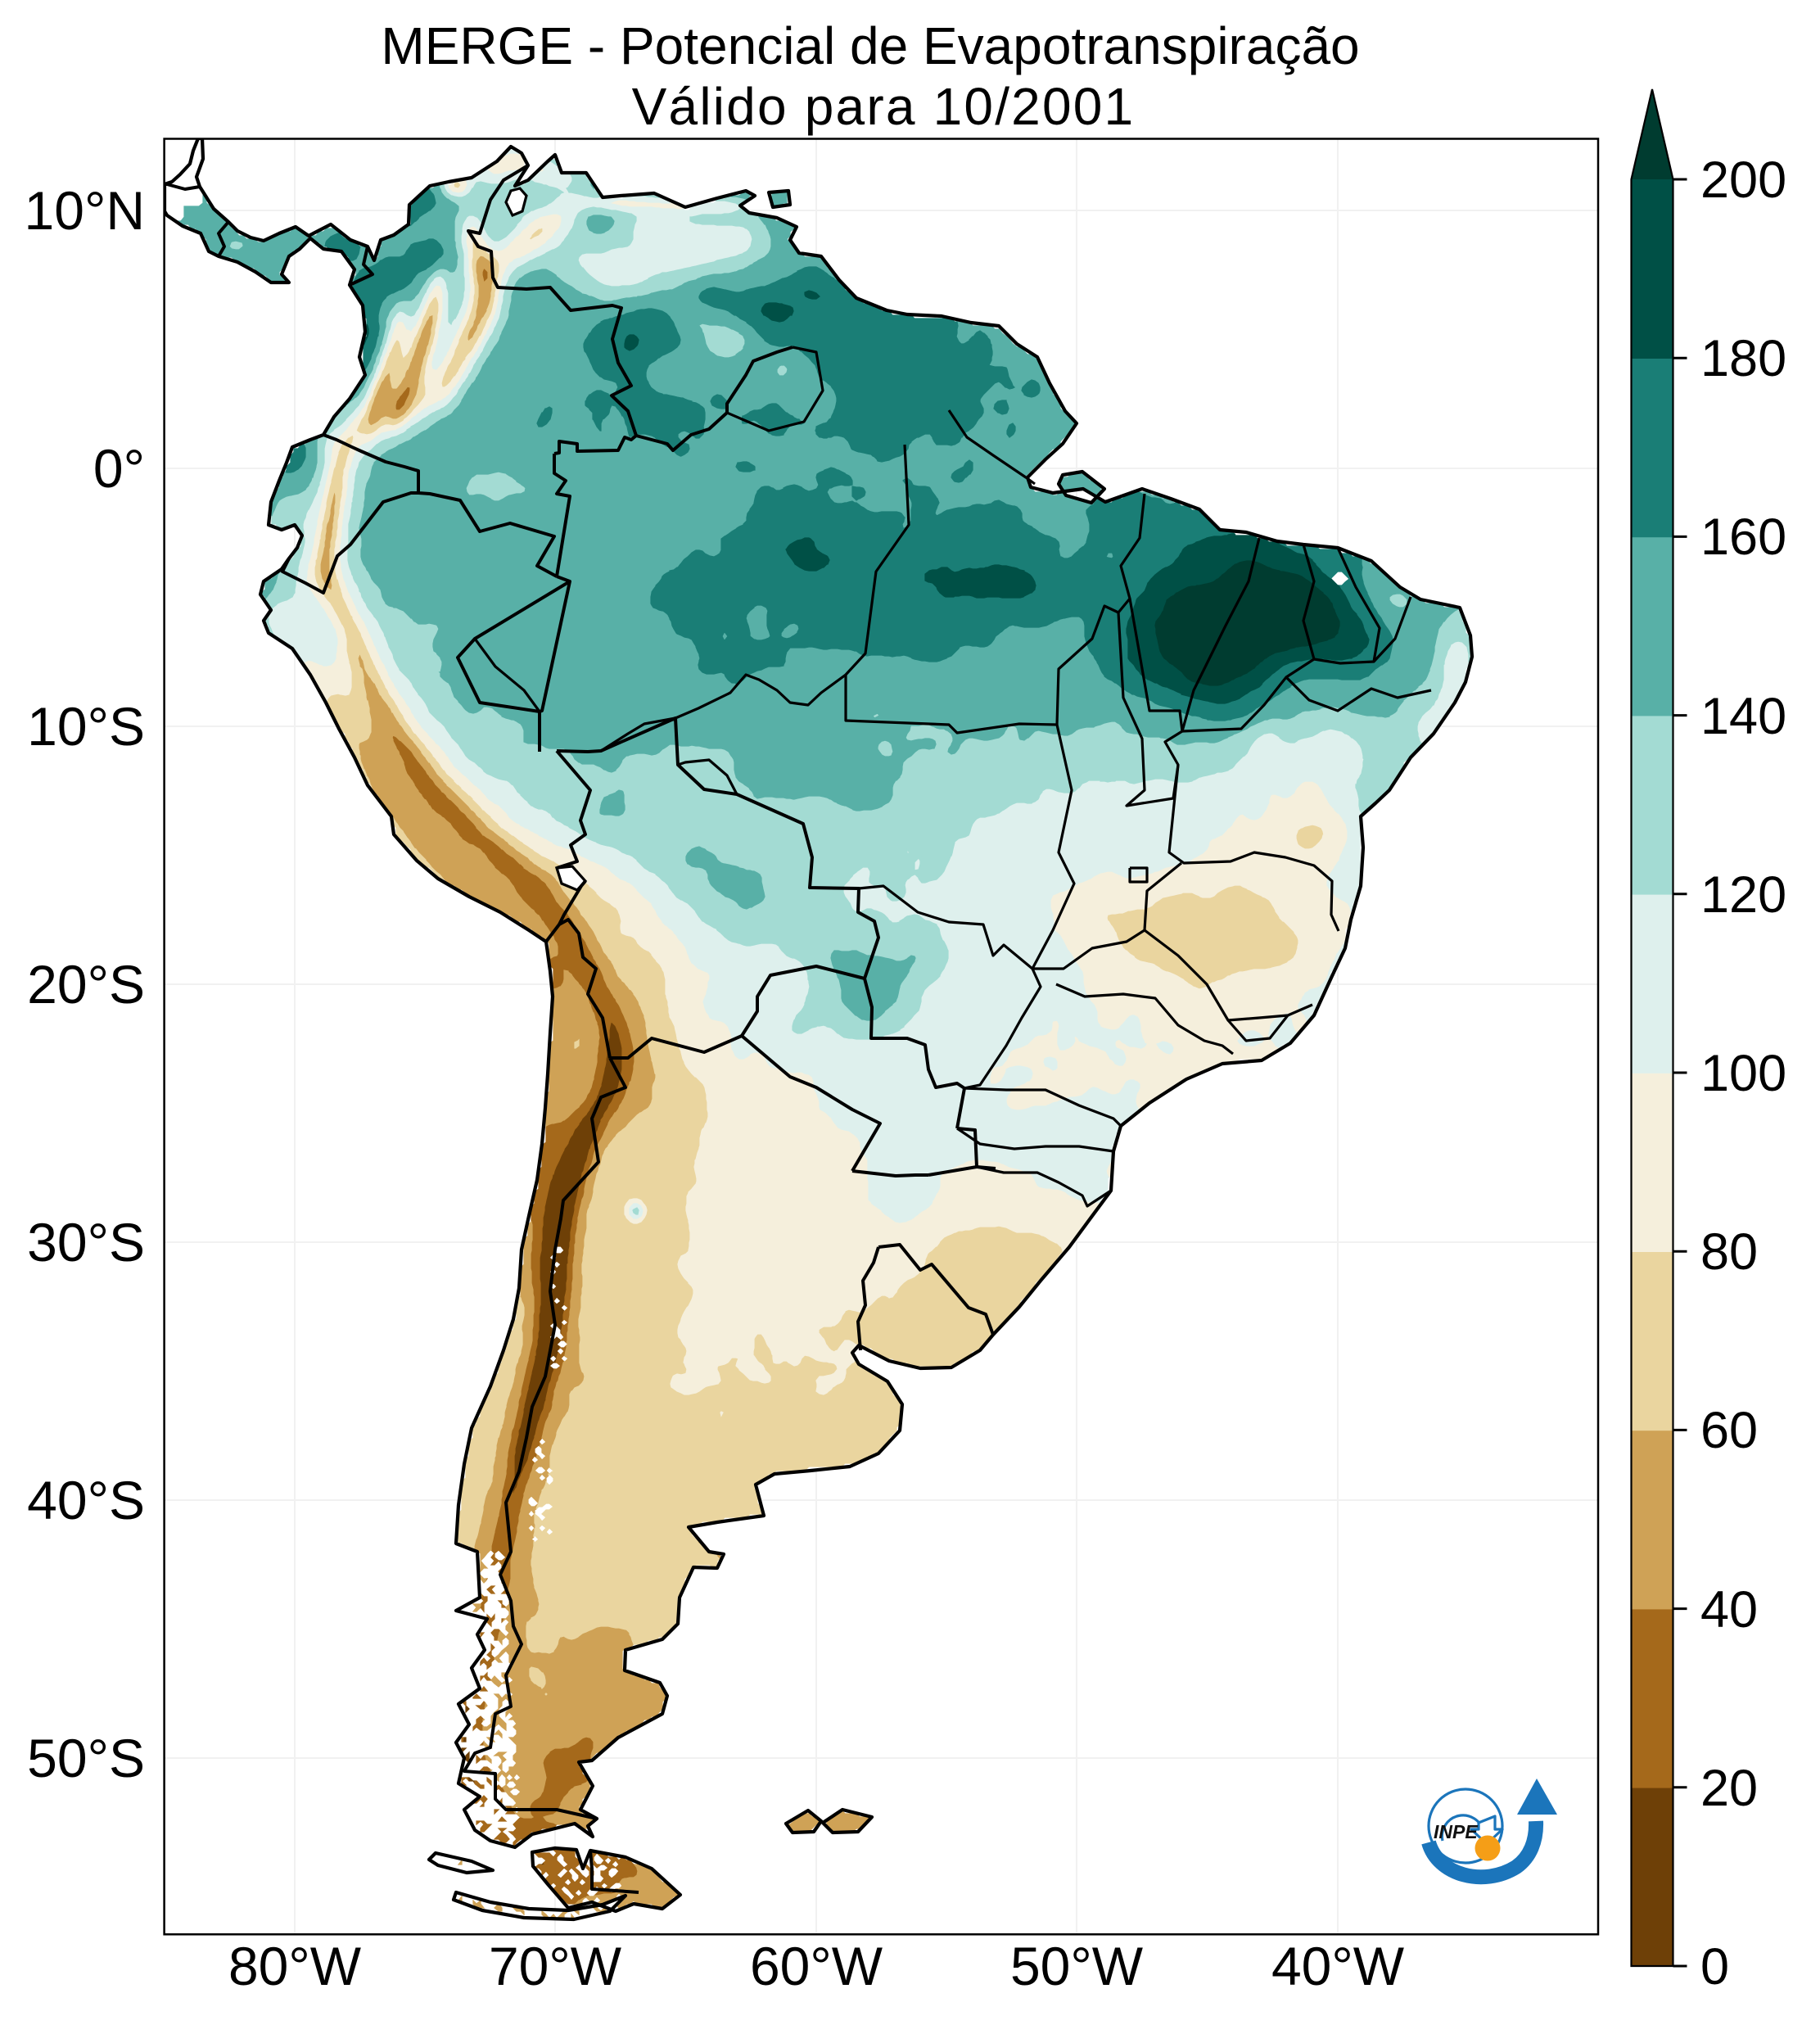  I want to click on svg-text: 60, so click(1729, 1430).